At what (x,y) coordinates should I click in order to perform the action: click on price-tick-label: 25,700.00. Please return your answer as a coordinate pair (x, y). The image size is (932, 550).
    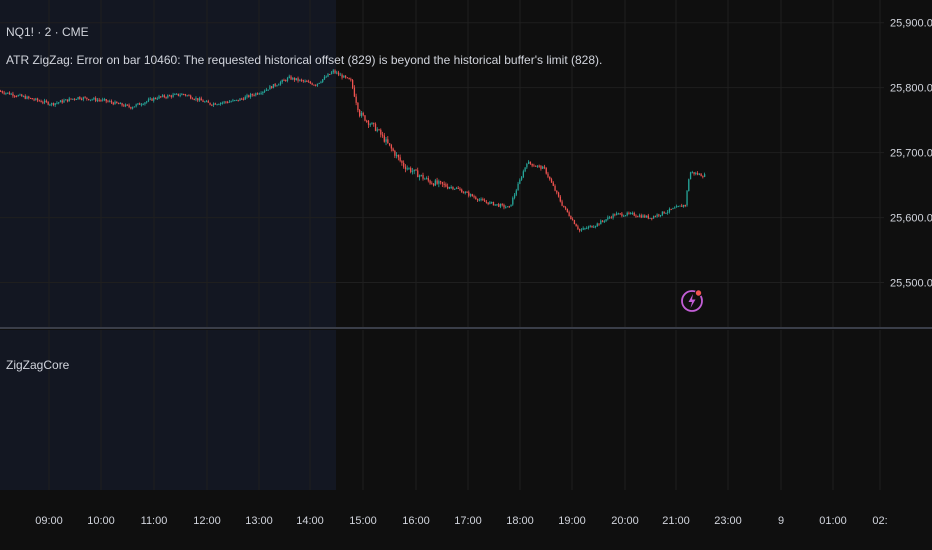
    Looking at the image, I should click on (911, 154).